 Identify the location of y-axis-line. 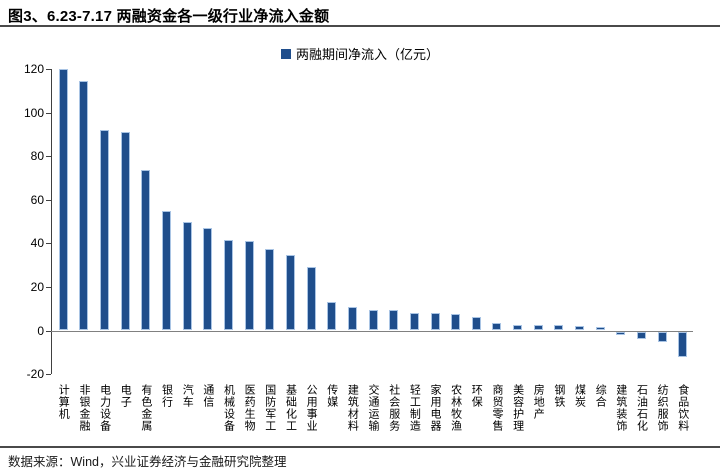
(51, 222).